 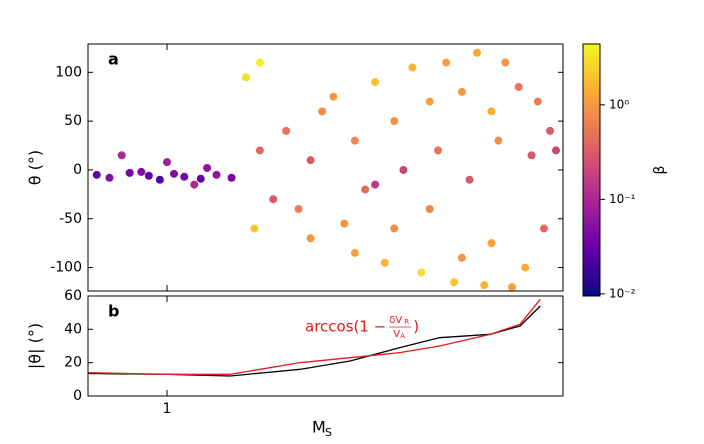 What do you see at coordinates (167, 409) in the screenshot?
I see `x-tick-label: 1` at bounding box center [167, 409].